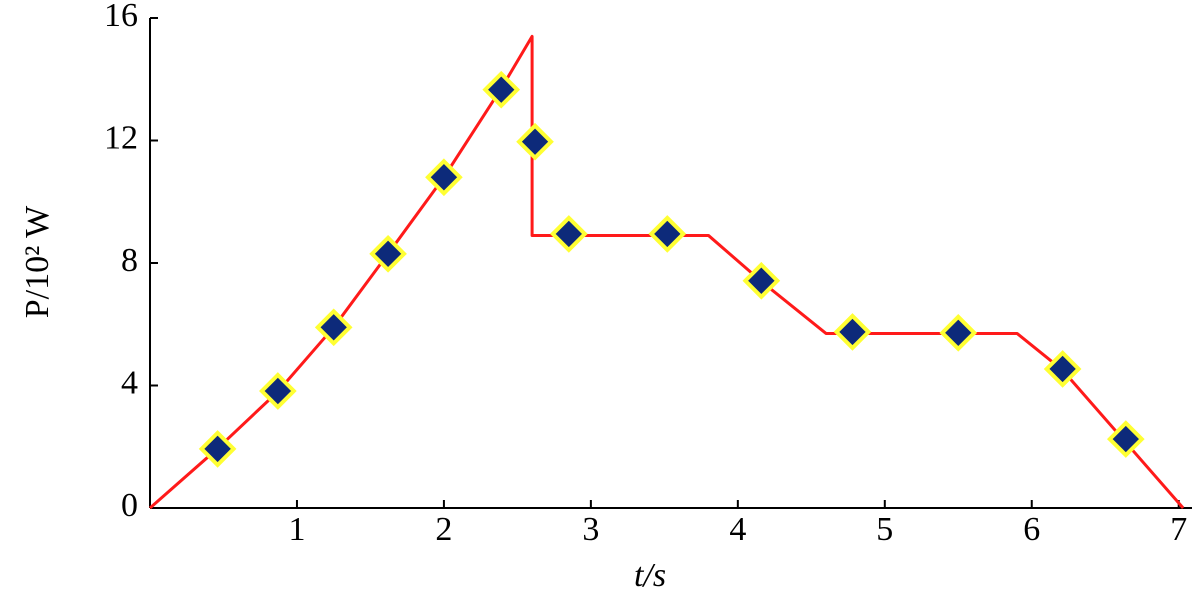  What do you see at coordinates (121, 137) in the screenshot?
I see `y-tick-label: 12` at bounding box center [121, 137].